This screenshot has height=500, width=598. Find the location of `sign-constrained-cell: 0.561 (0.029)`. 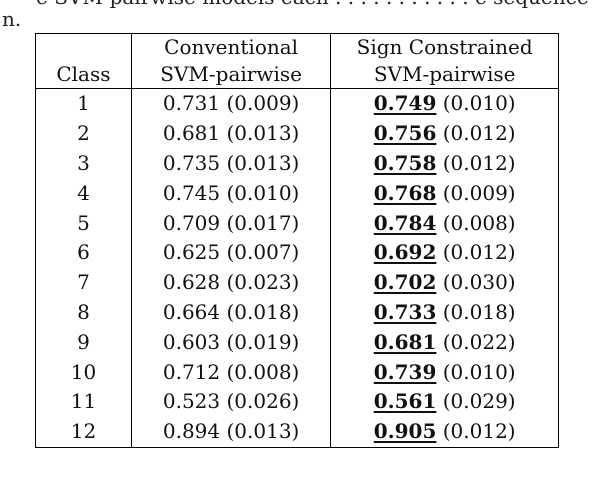

sign-constrained-cell: 0.561 (0.029) is located at coordinates (445, 402).